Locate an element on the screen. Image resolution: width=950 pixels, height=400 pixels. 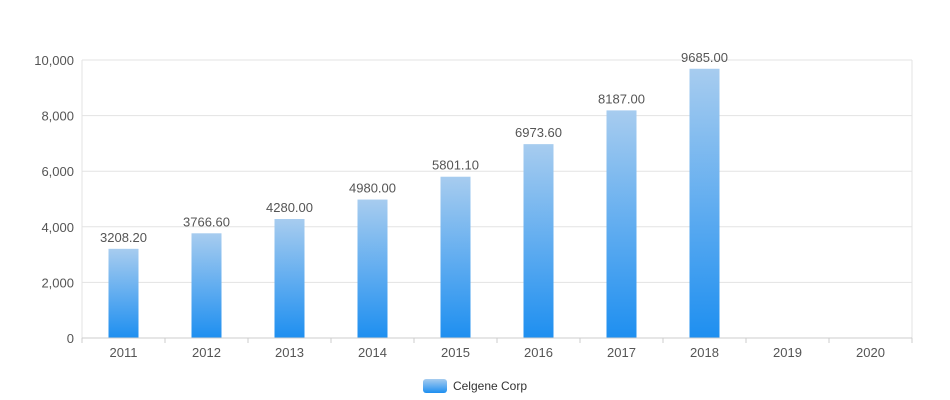
bar-value-label: 5801.10 is located at coordinates (455, 165).